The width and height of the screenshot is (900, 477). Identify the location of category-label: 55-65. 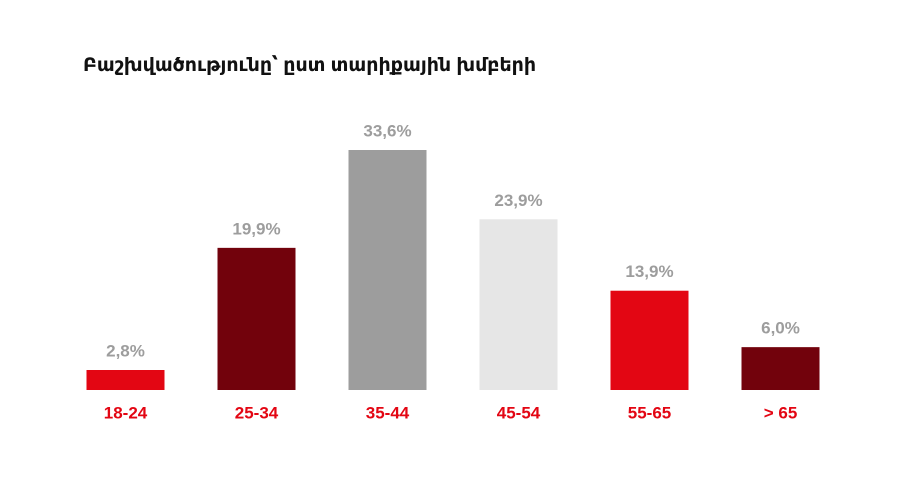
(649, 412).